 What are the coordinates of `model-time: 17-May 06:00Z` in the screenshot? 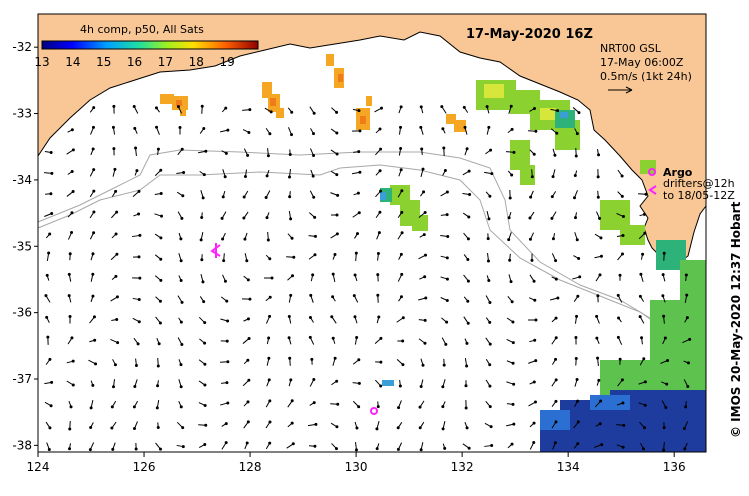 It's located at (642, 62).